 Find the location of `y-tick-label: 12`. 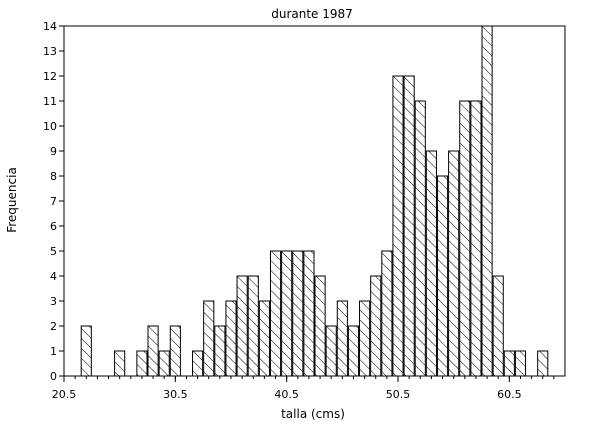

y-tick-label: 12 is located at coordinates (50, 76).